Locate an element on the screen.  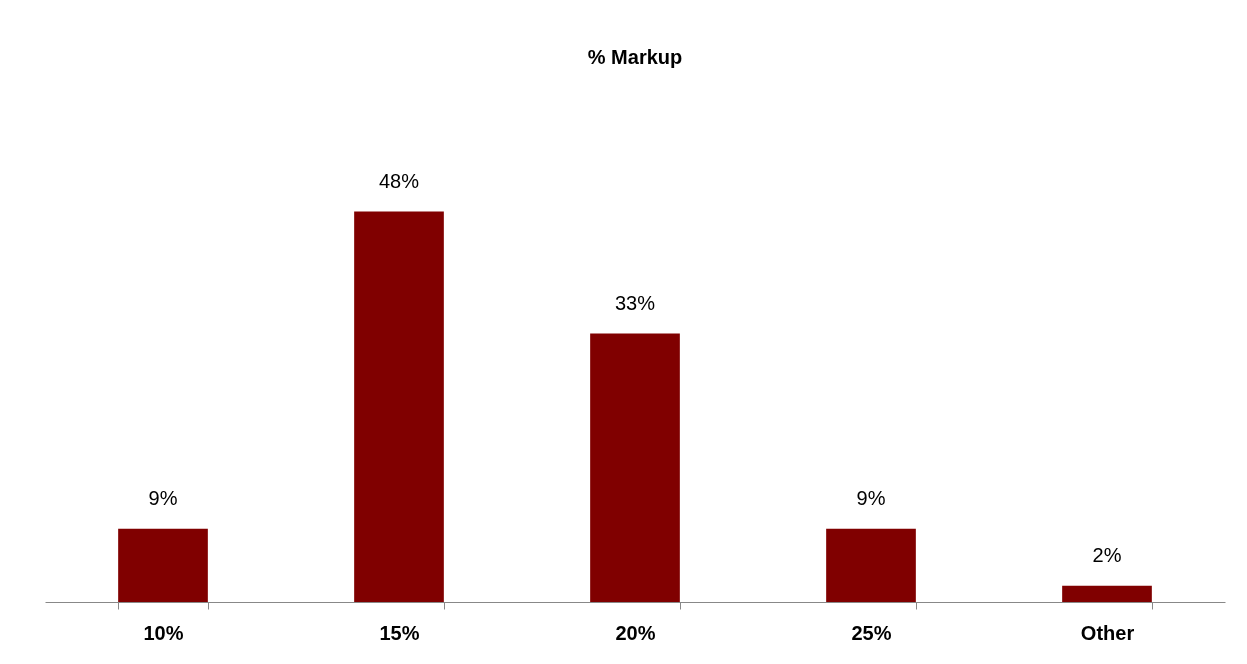
x-tick-label: Other is located at coordinates (1107, 632).